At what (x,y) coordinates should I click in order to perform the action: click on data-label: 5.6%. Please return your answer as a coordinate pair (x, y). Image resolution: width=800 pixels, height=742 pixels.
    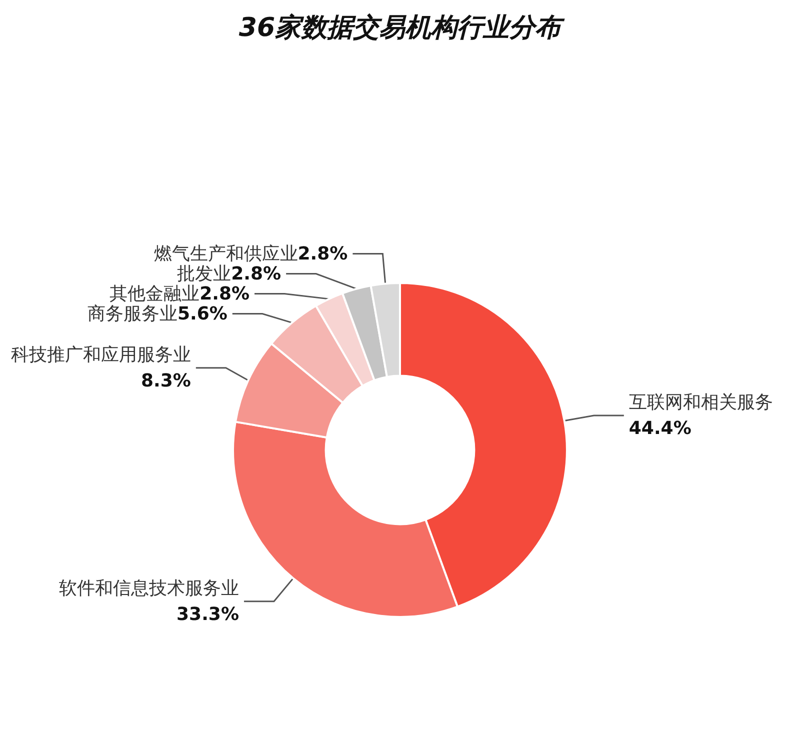
    Looking at the image, I should click on (202, 313).